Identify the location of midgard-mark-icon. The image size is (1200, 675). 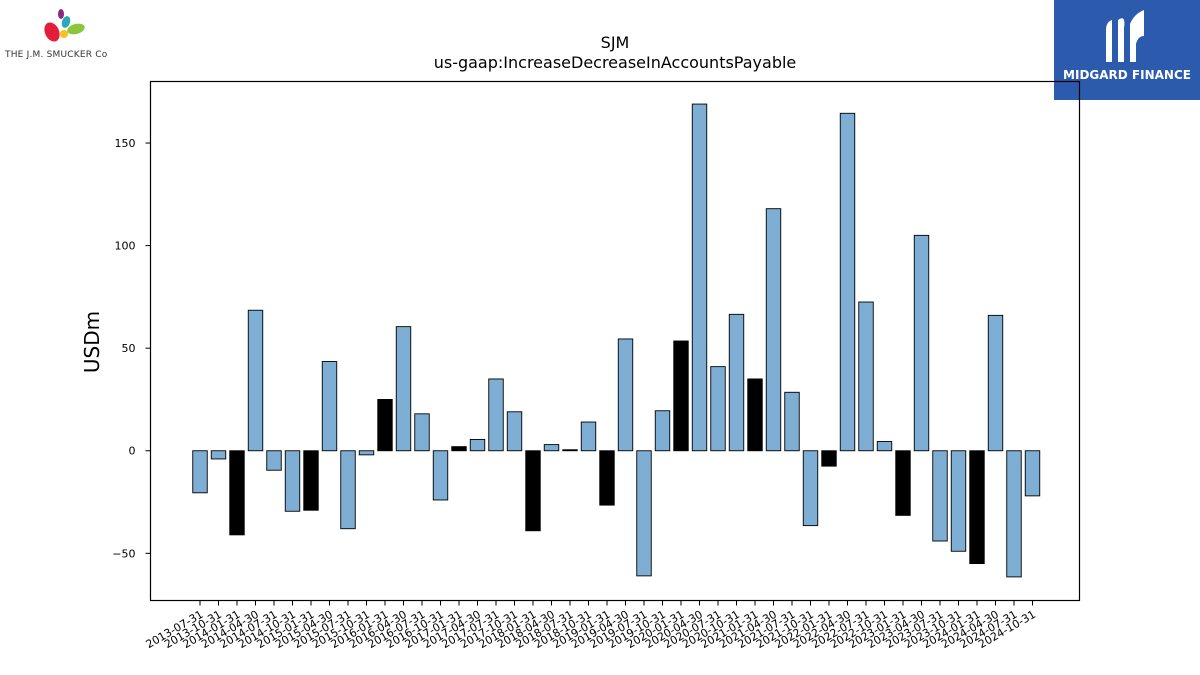
(1125, 36).